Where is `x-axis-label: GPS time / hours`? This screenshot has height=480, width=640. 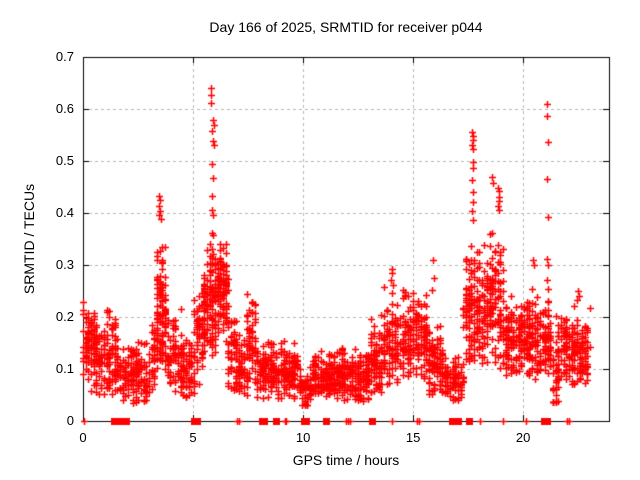
x-axis-label: GPS time / hours is located at coordinates (346, 460).